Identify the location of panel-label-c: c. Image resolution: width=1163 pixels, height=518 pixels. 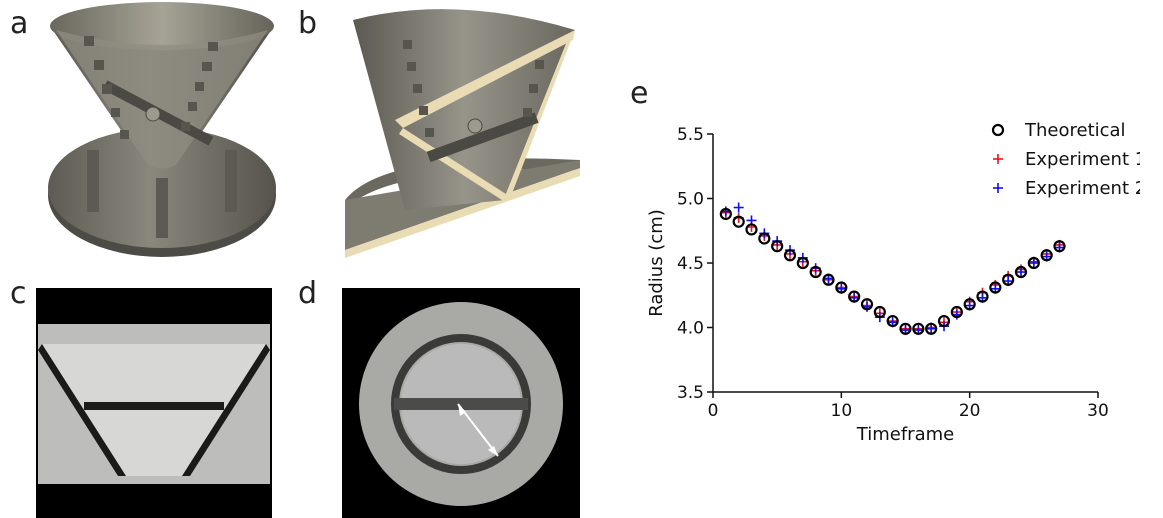
(18, 293).